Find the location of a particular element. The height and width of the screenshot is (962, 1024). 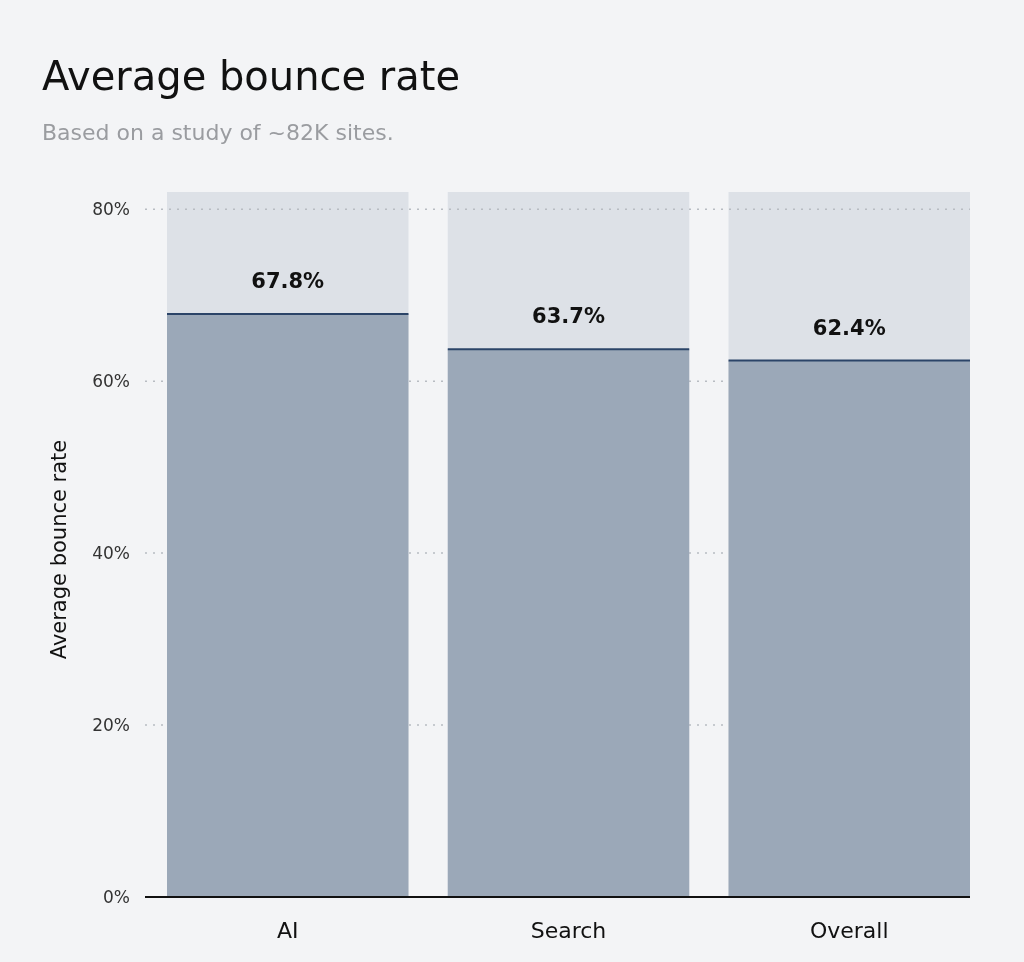

x-tick-label: Search is located at coordinates (568, 930).